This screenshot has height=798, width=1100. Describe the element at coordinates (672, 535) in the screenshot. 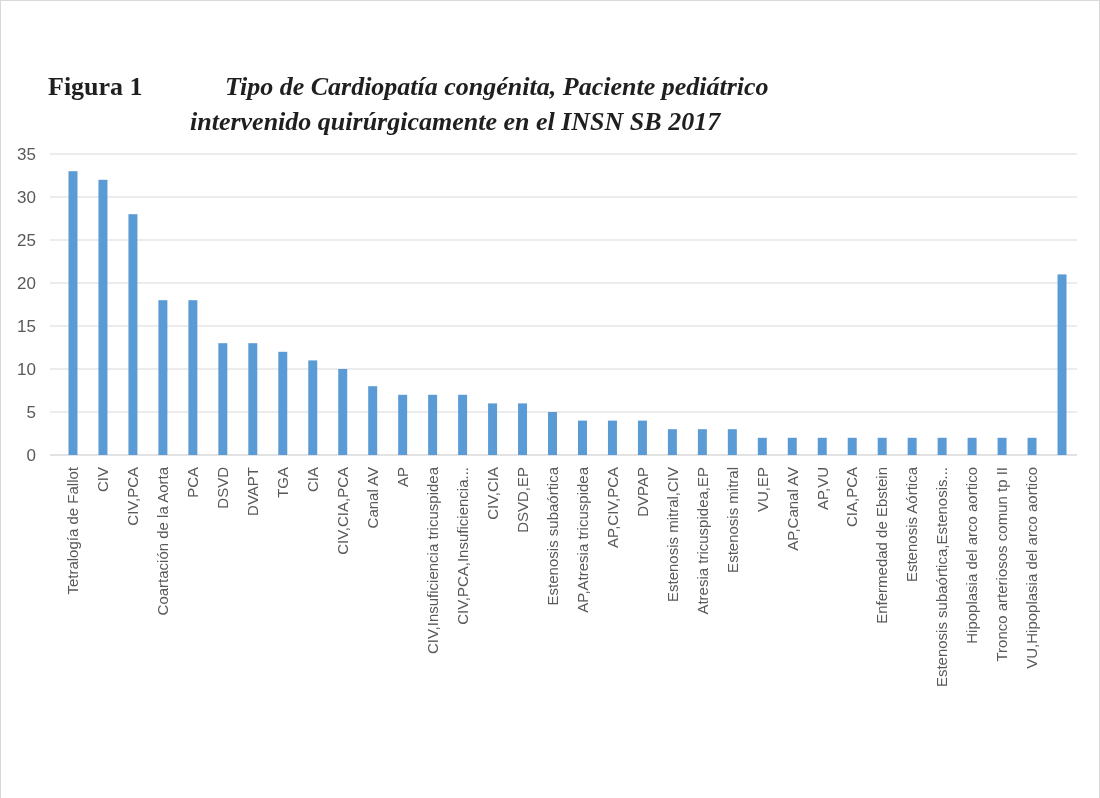

I see `x-tick-label: Estenosis mitral,CIV` at that location.